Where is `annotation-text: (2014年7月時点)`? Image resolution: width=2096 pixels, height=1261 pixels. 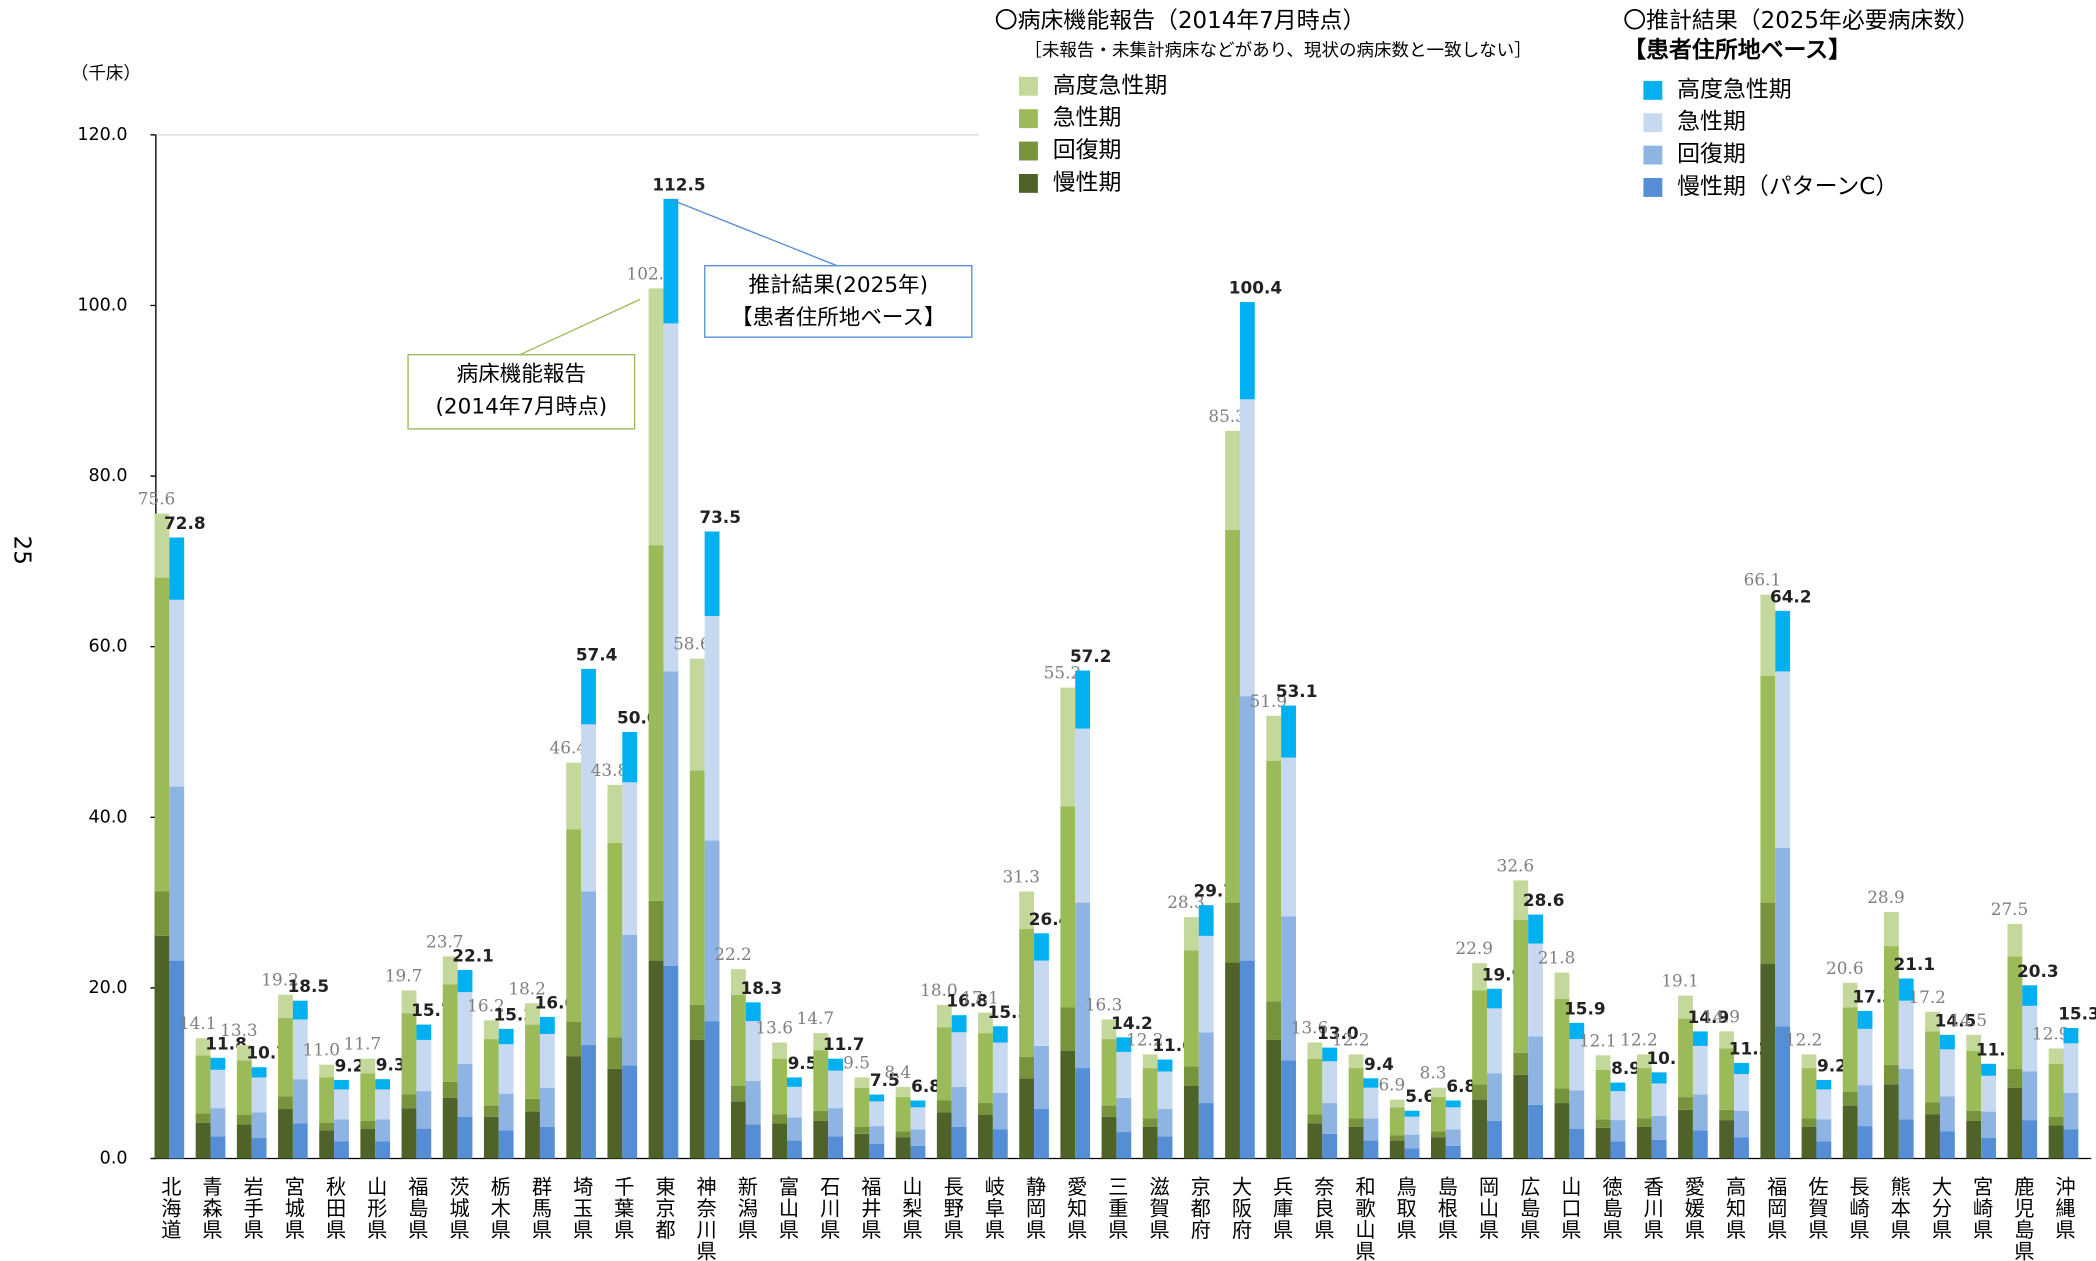
annotation-text: (2014年7月時点) is located at coordinates (522, 406).